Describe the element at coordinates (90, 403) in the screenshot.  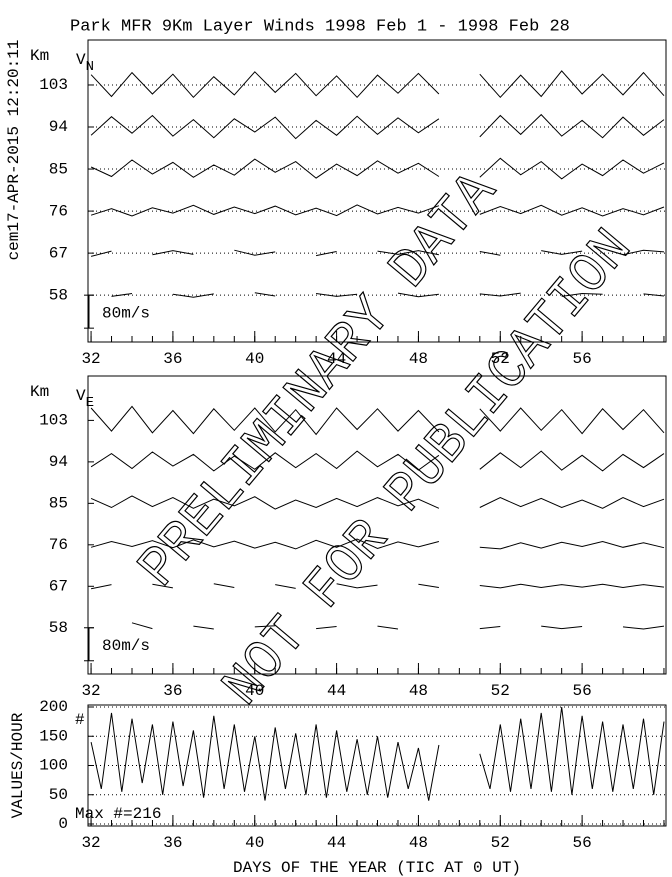
I see `component-sub: E` at that location.